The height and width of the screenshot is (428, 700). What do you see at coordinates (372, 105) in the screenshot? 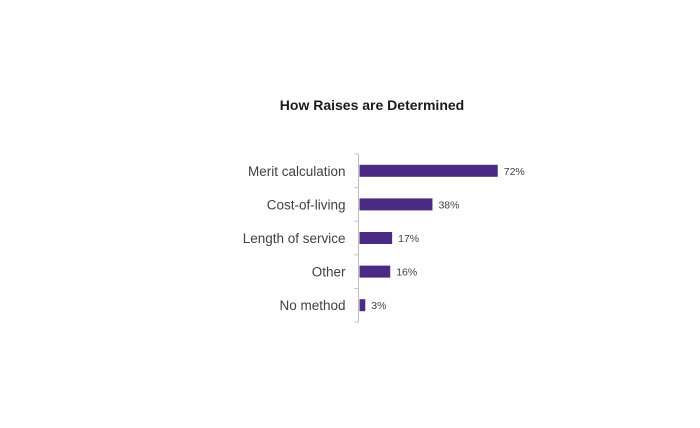
I see `chart-title: How Raises are Determined` at bounding box center [372, 105].